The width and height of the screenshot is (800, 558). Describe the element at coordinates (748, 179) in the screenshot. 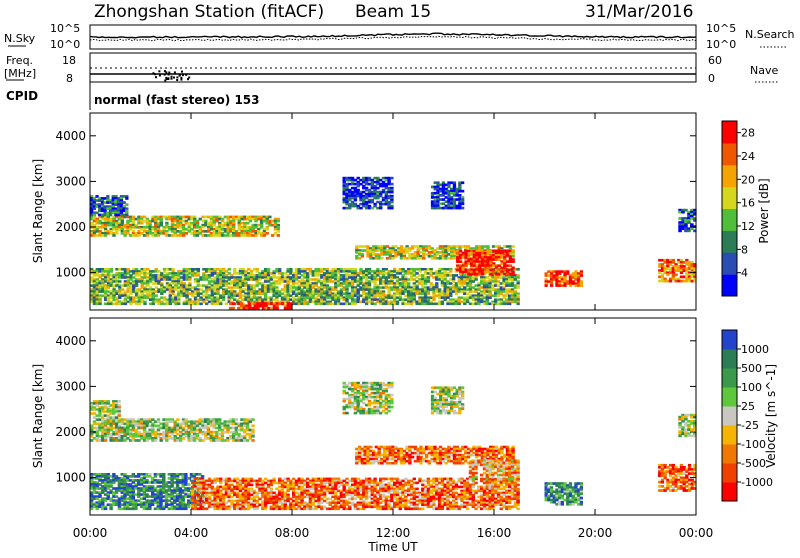

I see `colorbar-tick-label: 20` at that location.